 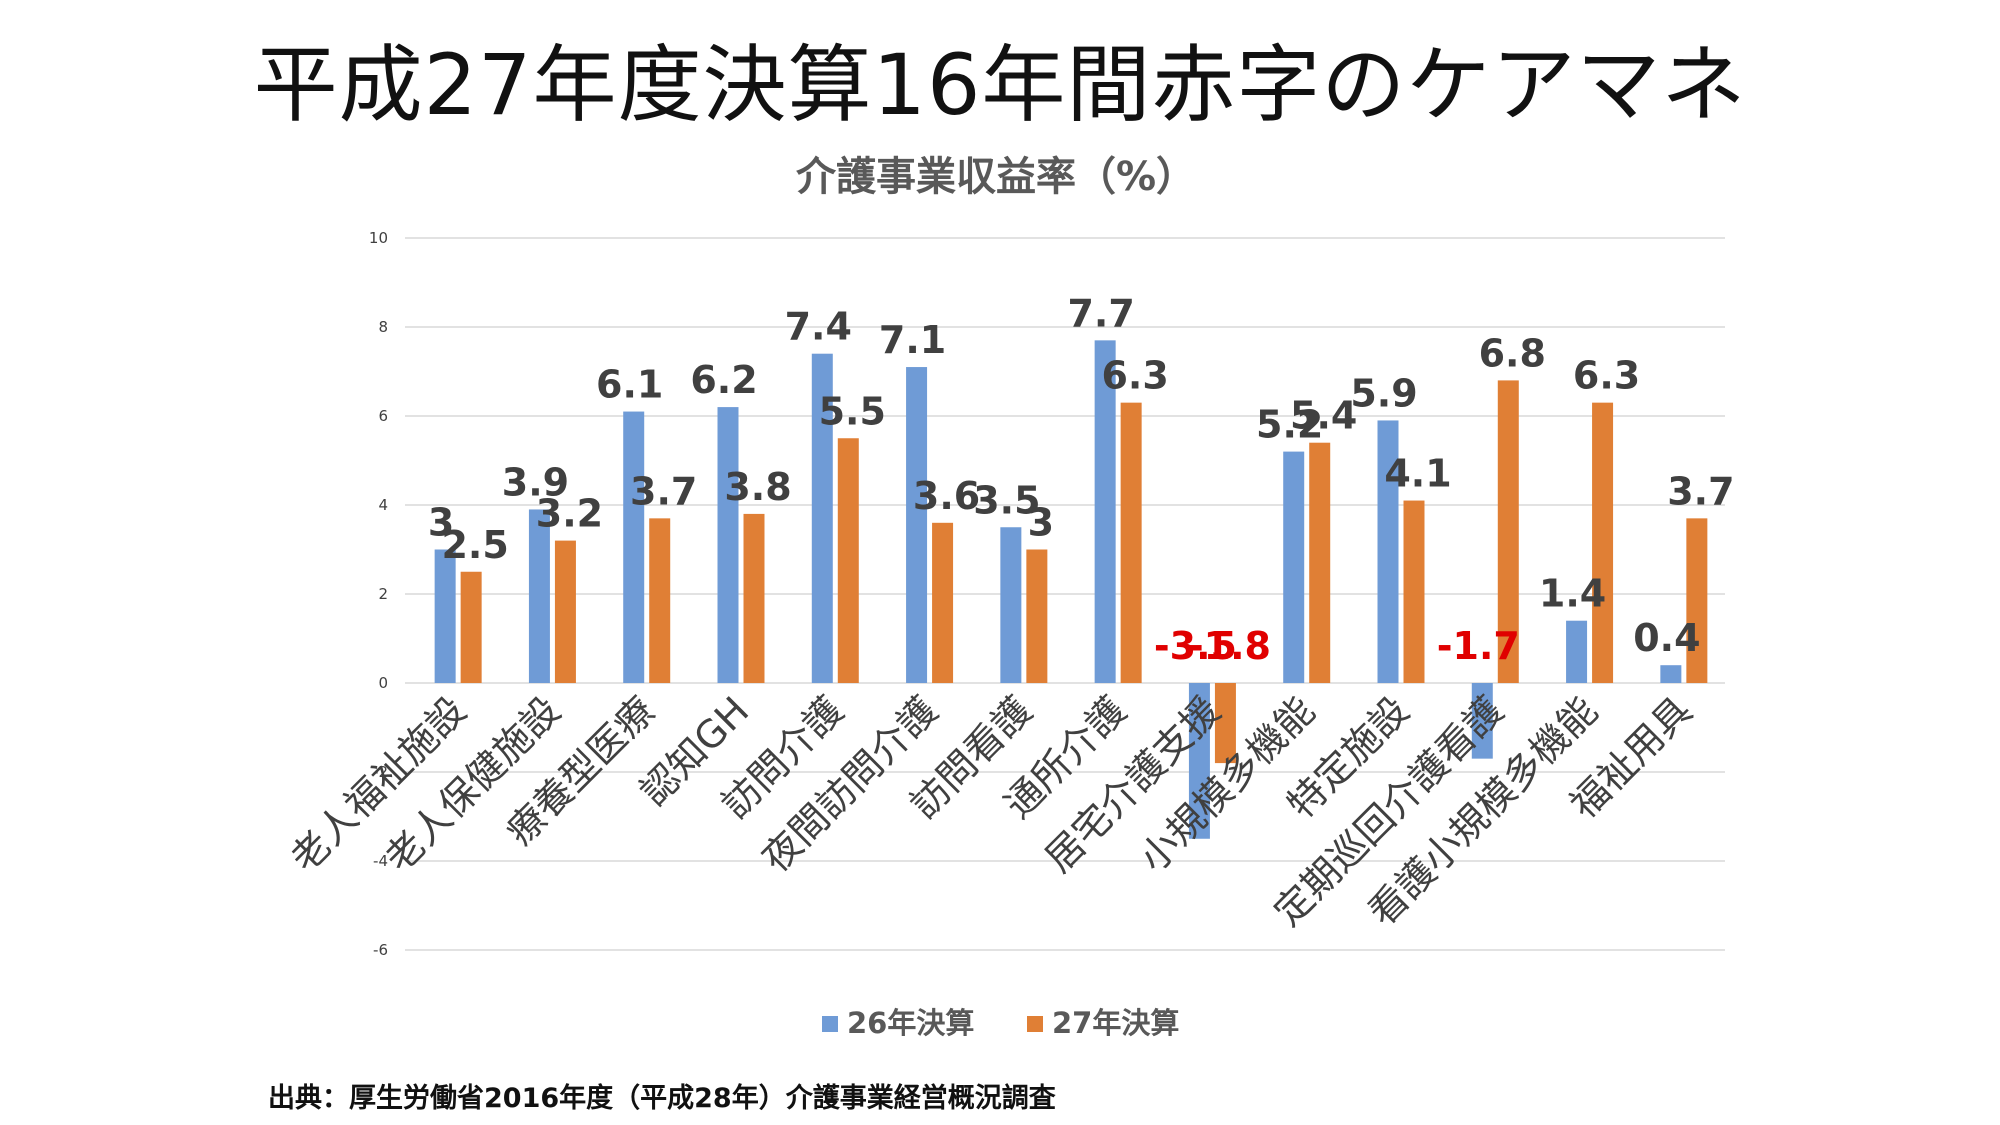 I want to click on data-label: 5.2, so click(x=1289, y=425).